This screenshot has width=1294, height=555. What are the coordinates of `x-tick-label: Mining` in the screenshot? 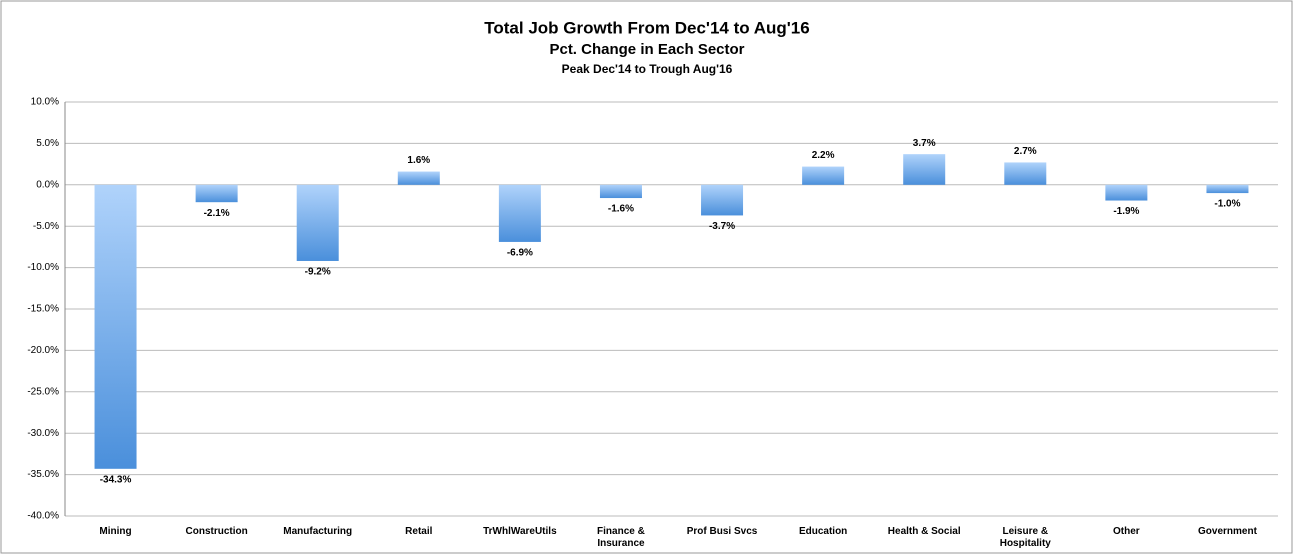 It's located at (115, 531).